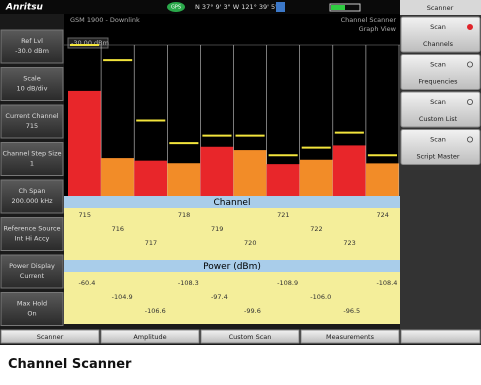 This screenshot has width=481, height=385. Describe the element at coordinates (439, 82) in the screenshot. I see `scan-button-line2: Frequencies` at that location.